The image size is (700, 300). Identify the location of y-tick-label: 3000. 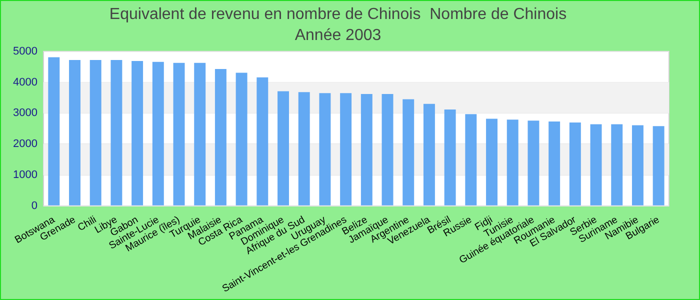
(25, 113).